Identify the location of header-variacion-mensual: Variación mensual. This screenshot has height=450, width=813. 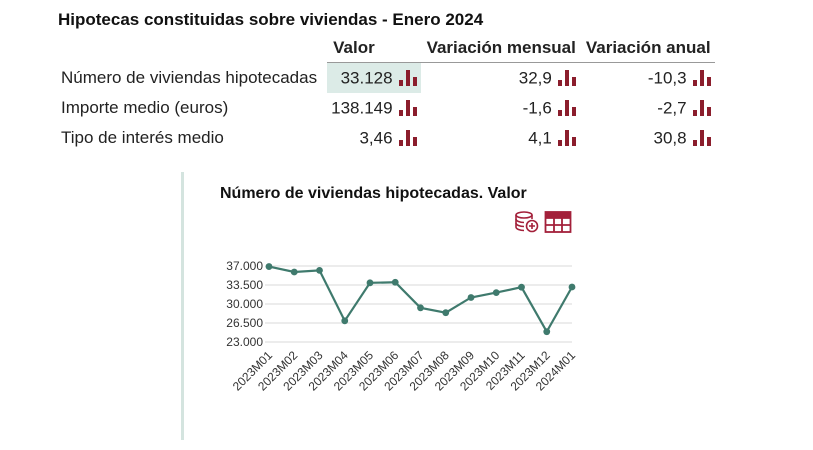
(500, 49).